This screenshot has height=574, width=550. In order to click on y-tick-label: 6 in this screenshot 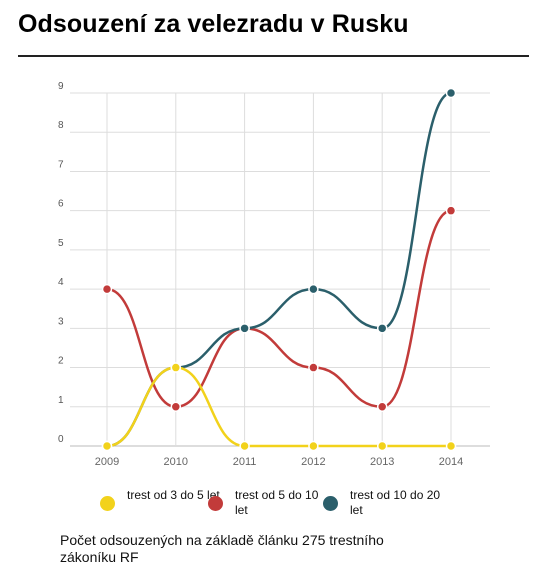, I will do `click(61, 204)`.